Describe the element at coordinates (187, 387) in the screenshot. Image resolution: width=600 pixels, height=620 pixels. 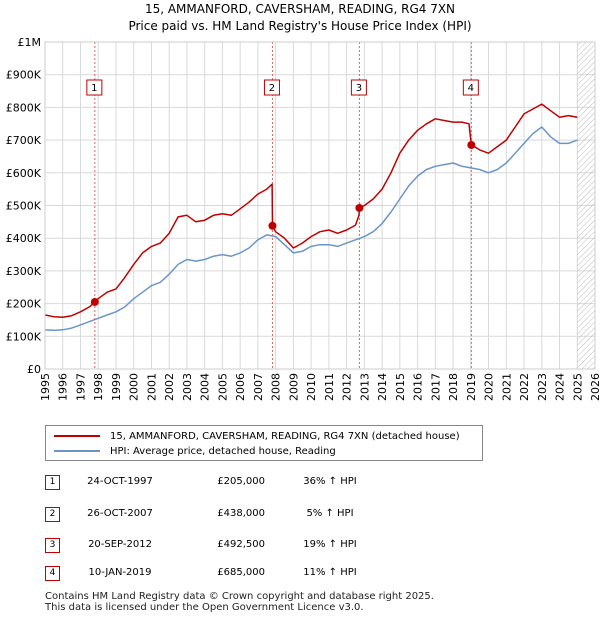
I see `x-tick-label: 2003` at that location.